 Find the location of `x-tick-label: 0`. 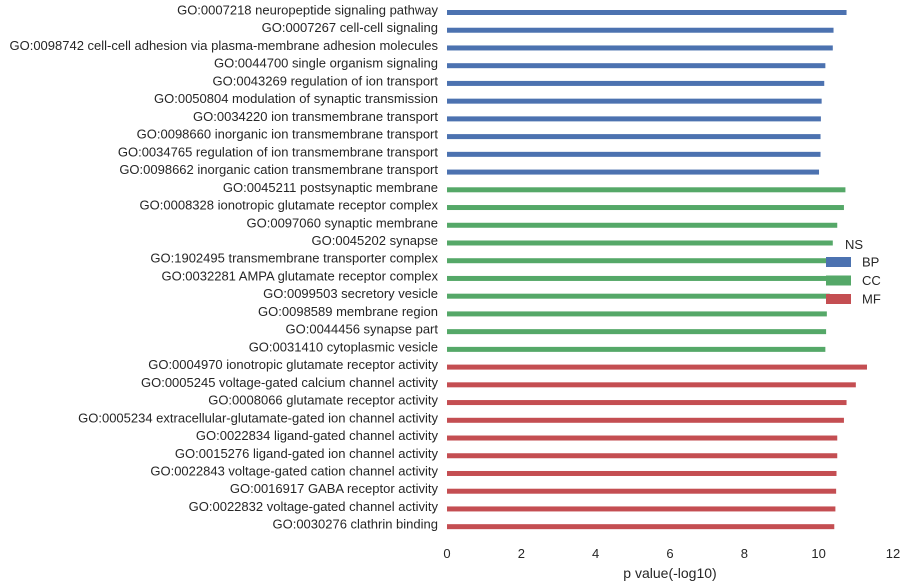

x-tick-label: 0 is located at coordinates (446, 553).